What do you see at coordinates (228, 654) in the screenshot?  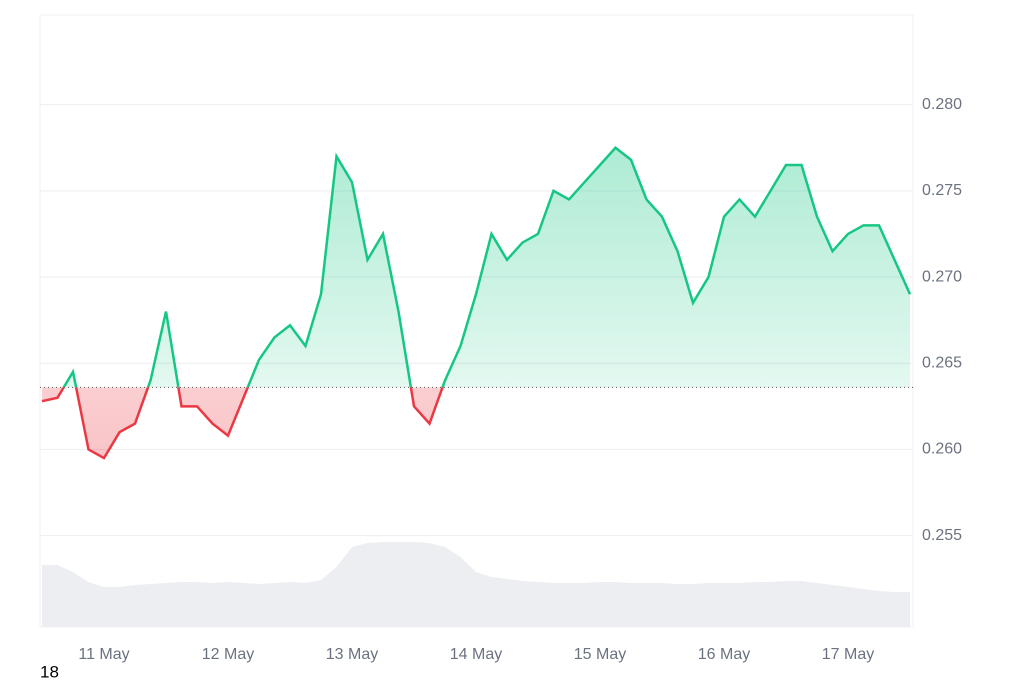 I see `x-tick-label: 12 May` at bounding box center [228, 654].